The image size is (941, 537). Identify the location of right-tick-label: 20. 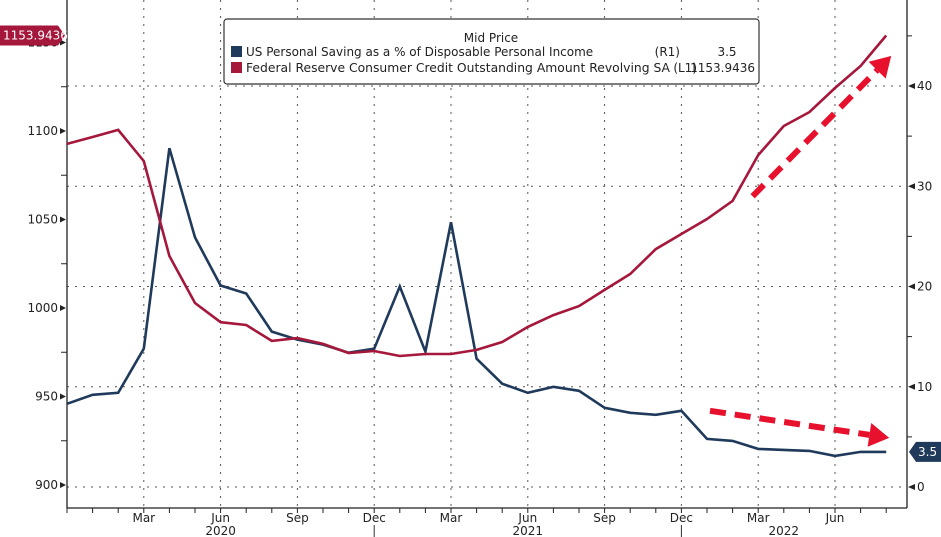
(924, 287).